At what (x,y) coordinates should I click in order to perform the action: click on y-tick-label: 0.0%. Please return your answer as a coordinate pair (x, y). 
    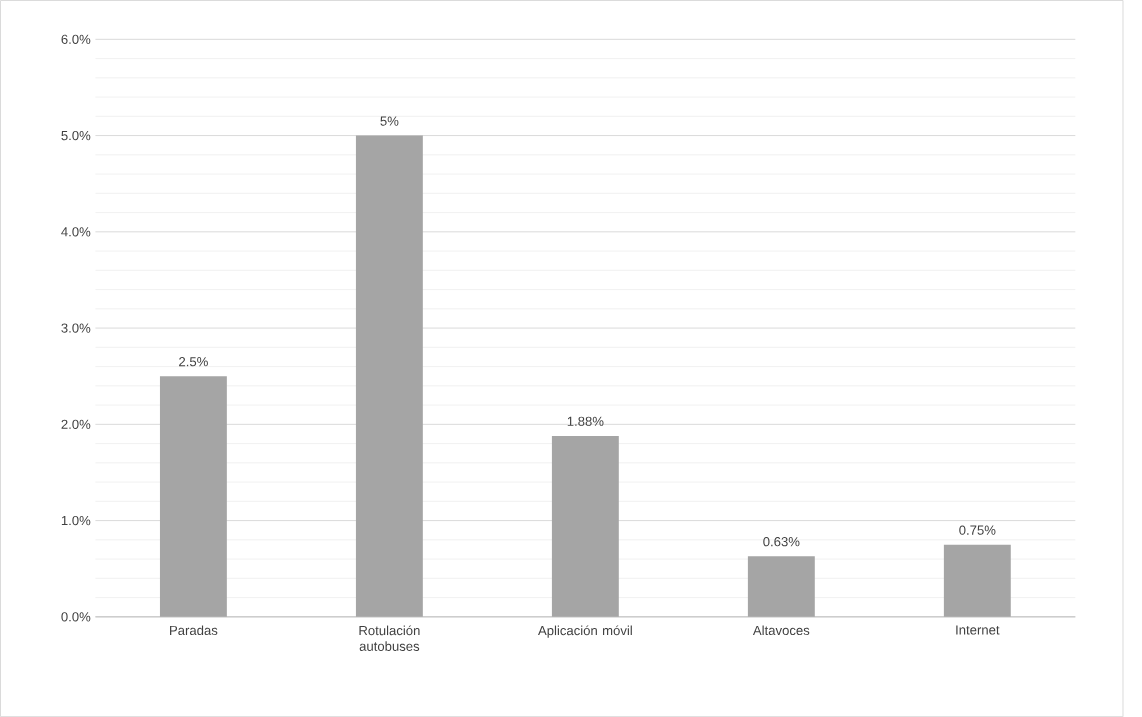
    Looking at the image, I should click on (76, 617).